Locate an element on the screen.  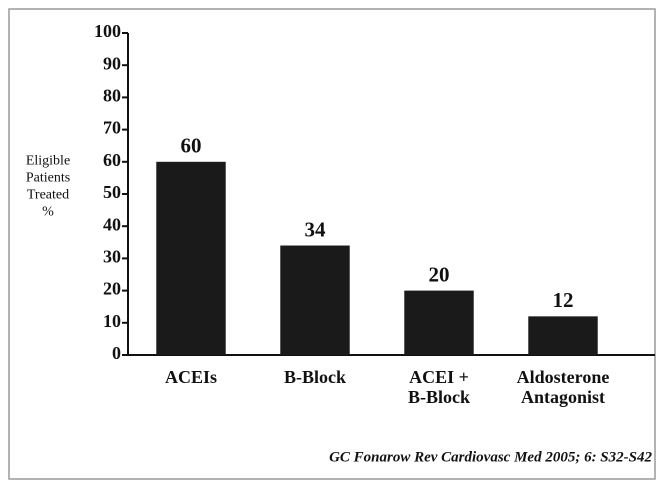
y-tick-label: 10 is located at coordinates (112, 321).